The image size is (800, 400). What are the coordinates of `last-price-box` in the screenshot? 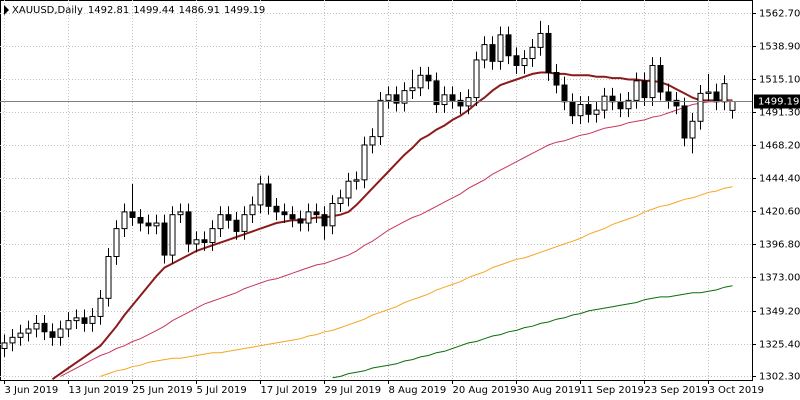 It's located at (777, 101).